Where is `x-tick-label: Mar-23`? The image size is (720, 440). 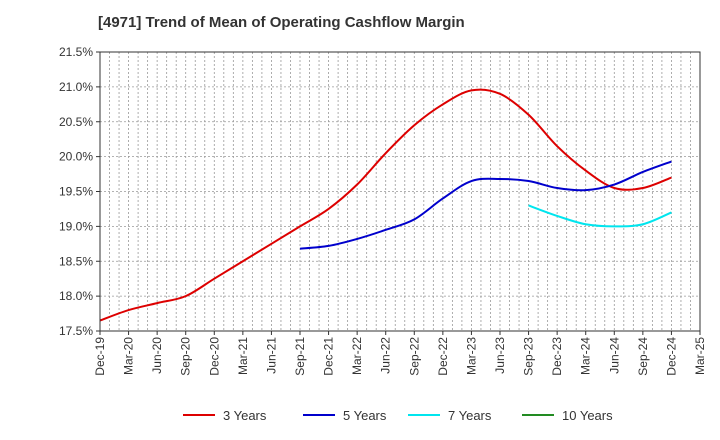
x-tick-label: Mar-23 is located at coordinates (471, 356).